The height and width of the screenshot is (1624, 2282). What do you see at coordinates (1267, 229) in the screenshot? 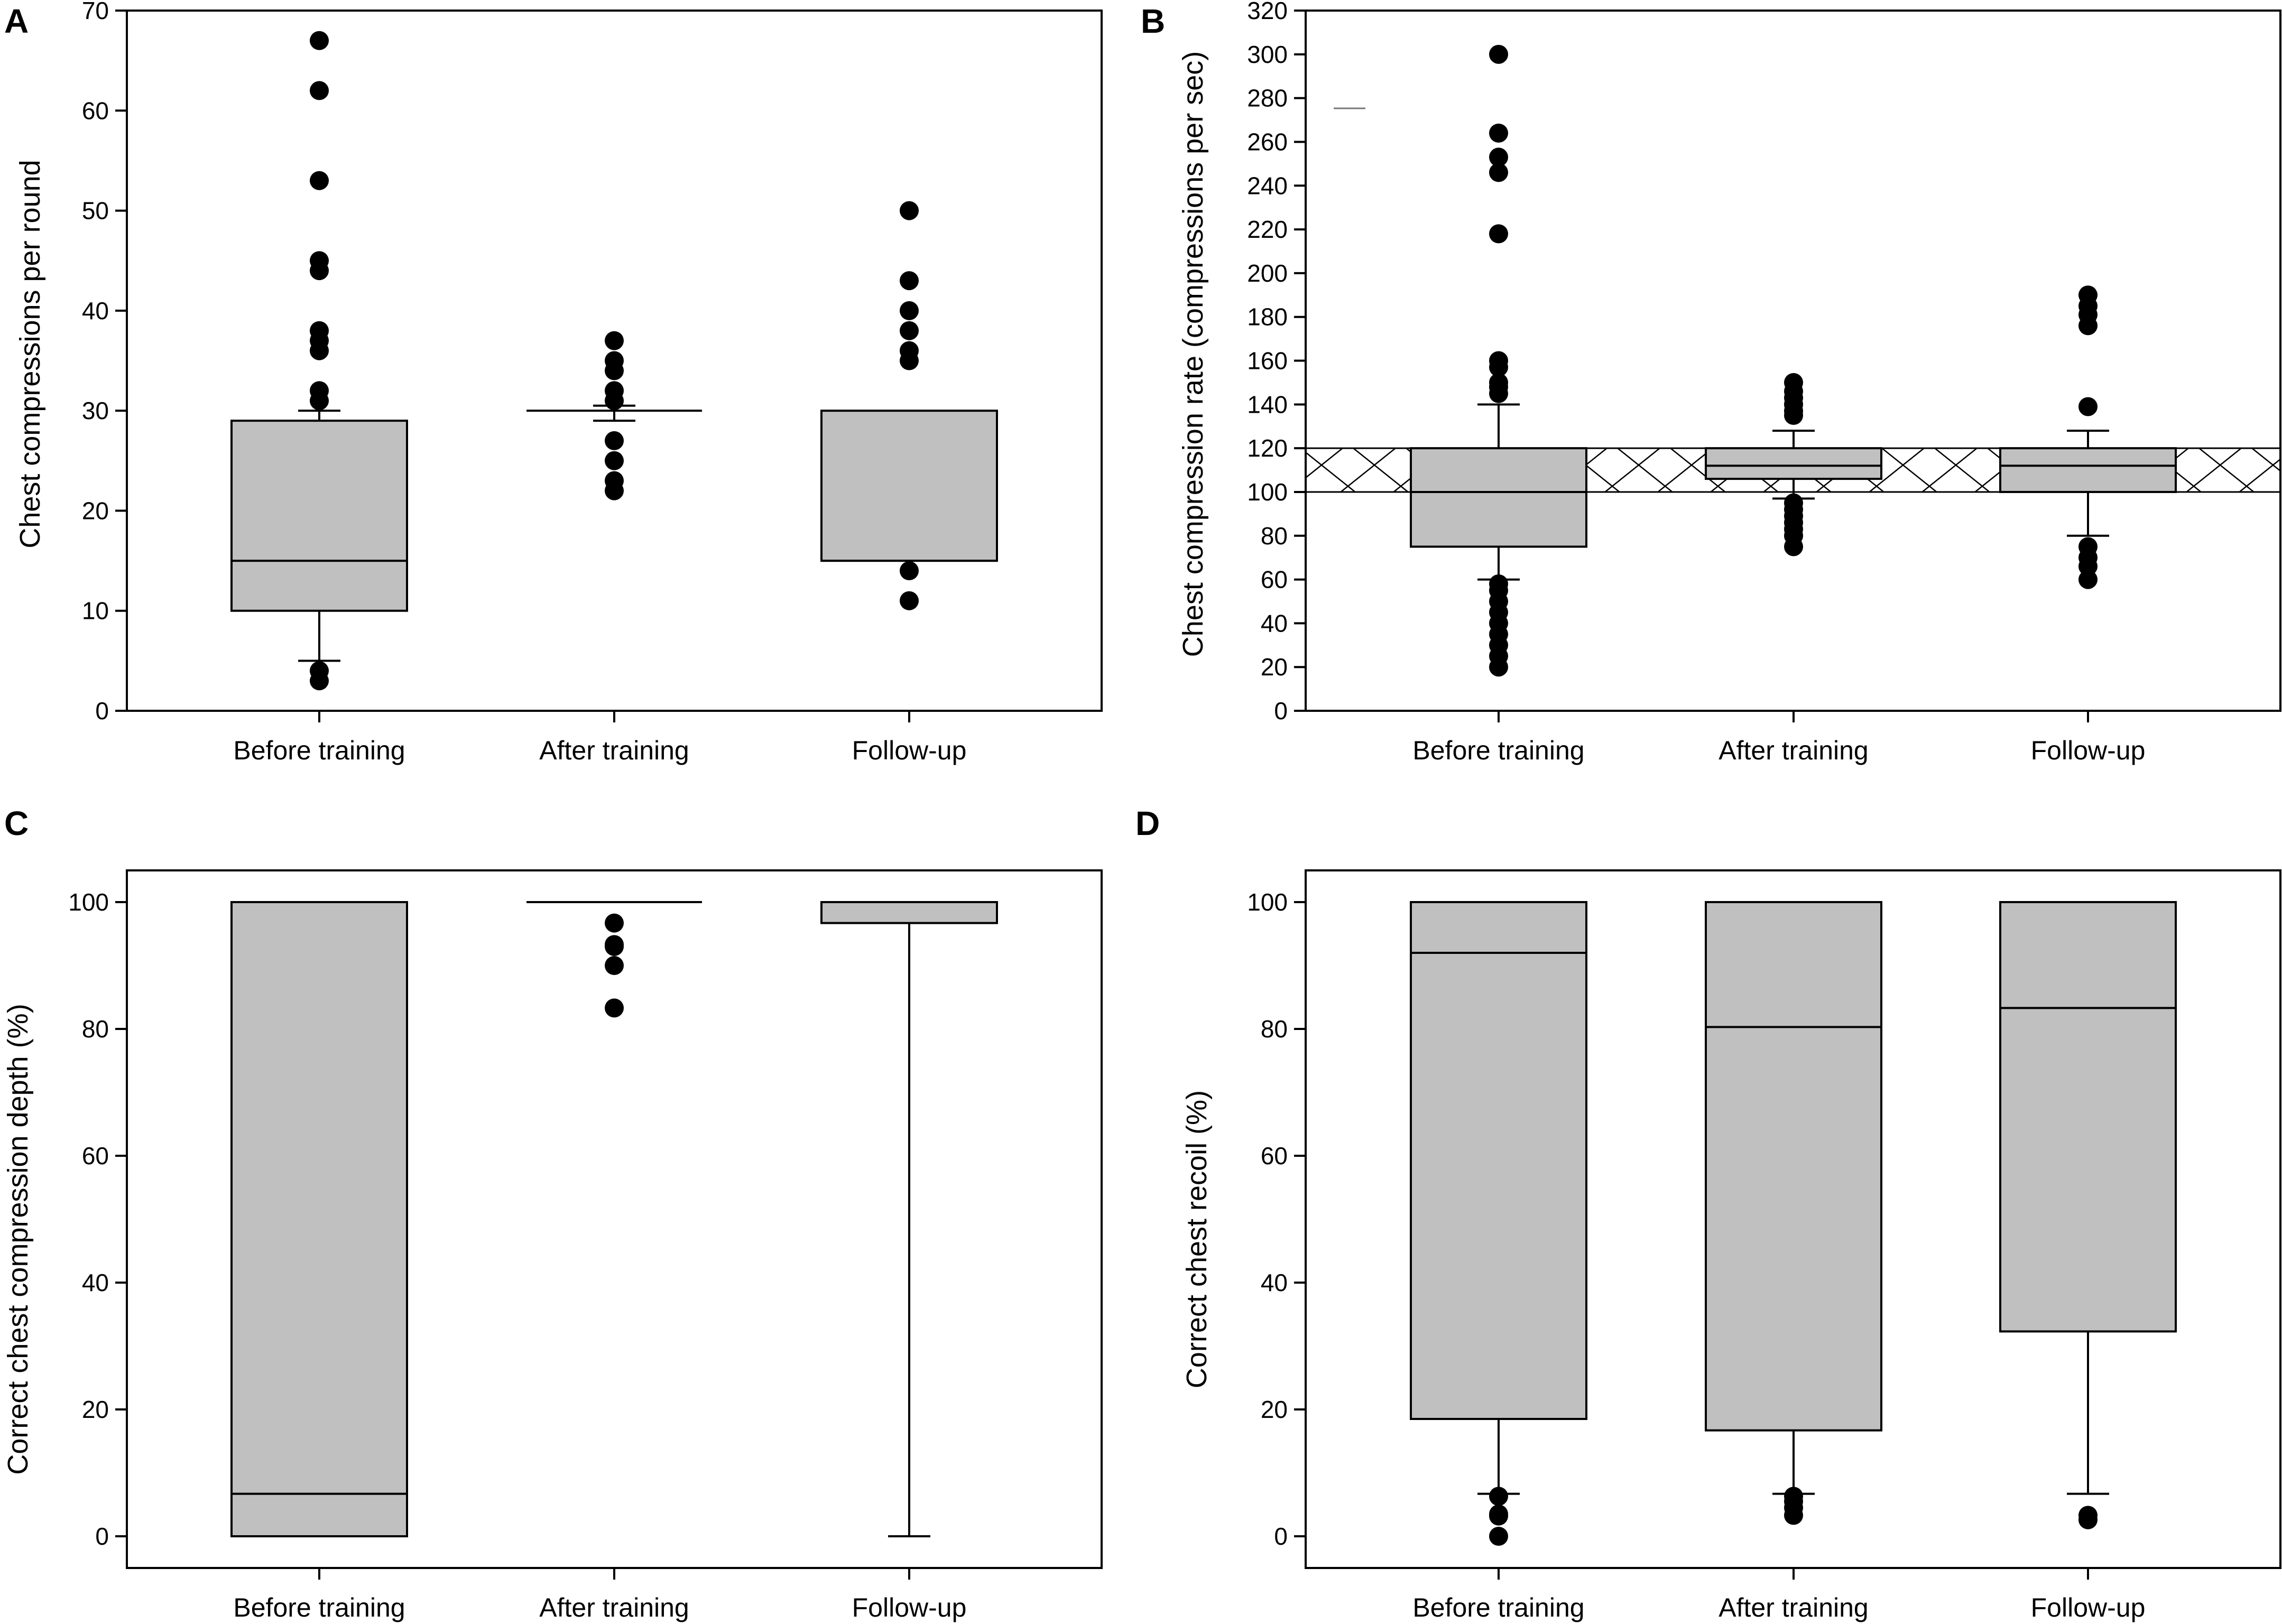
I see `panel-b-y-tick-label: 220` at bounding box center [1267, 229].